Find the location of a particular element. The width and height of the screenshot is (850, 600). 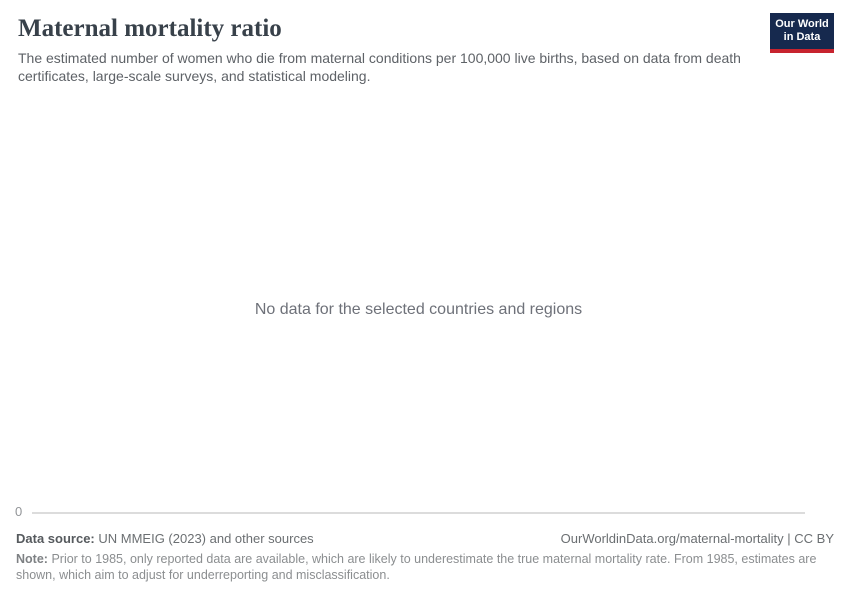

data-source-label: Data source: is located at coordinates (55, 538).